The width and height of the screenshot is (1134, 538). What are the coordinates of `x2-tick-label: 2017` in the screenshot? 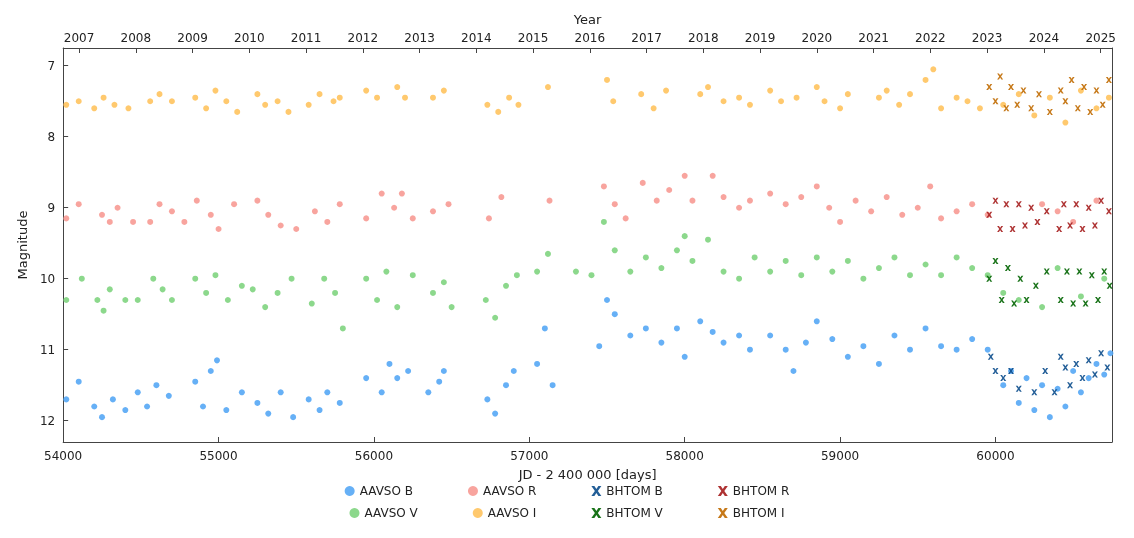 It's located at (646, 38).